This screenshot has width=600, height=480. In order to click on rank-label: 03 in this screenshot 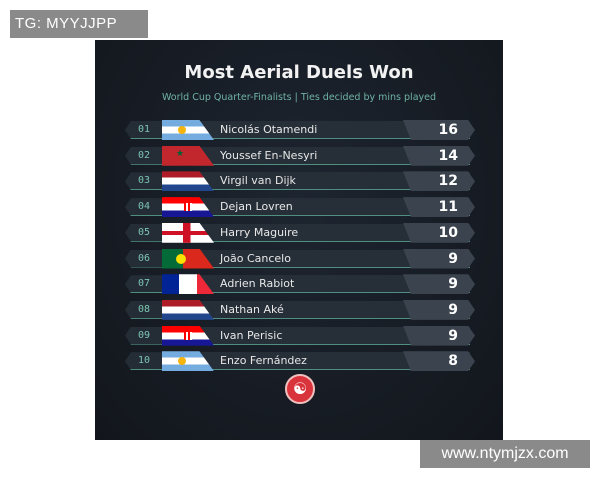, I will do `click(147, 181)`.